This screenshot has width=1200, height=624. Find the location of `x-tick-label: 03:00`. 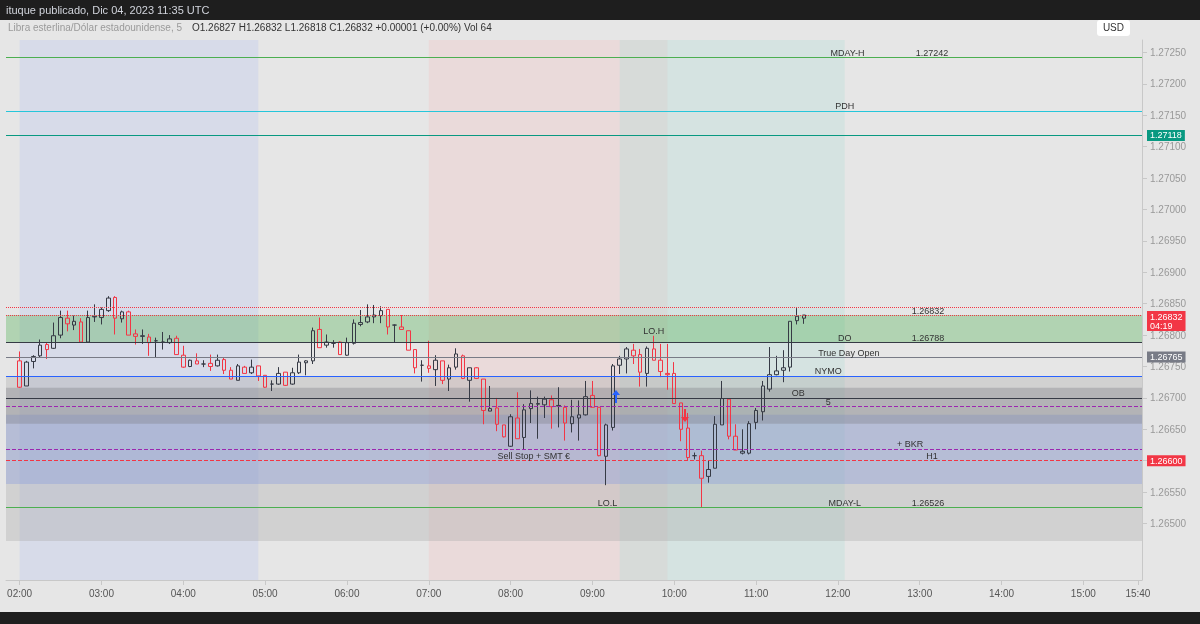

x-tick-label: 03:00 is located at coordinates (101, 593).